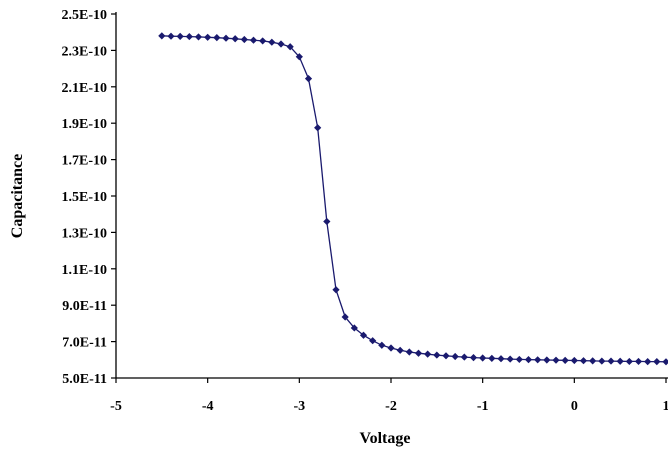 The height and width of the screenshot is (454, 668). Describe the element at coordinates (17, 196) in the screenshot. I see `y-axis-title: Capacitance` at that location.